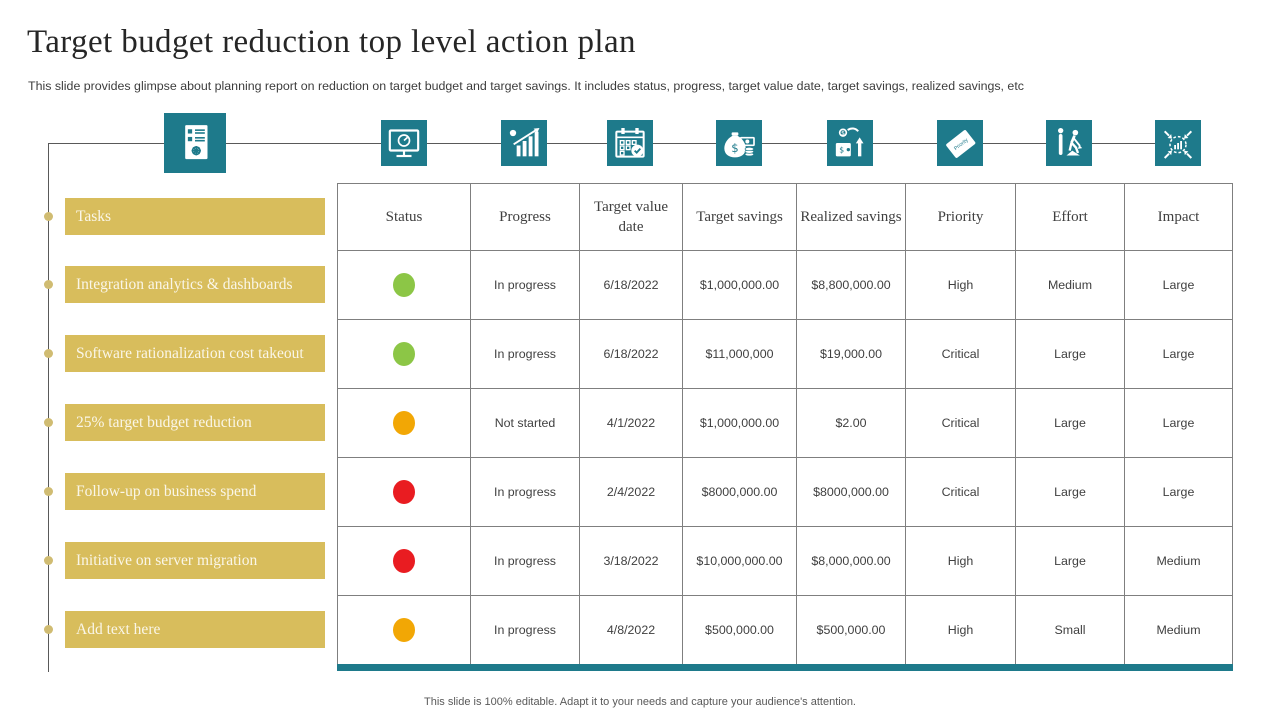  I want to click on task-bar: Follow-up on business spend, so click(195, 491).